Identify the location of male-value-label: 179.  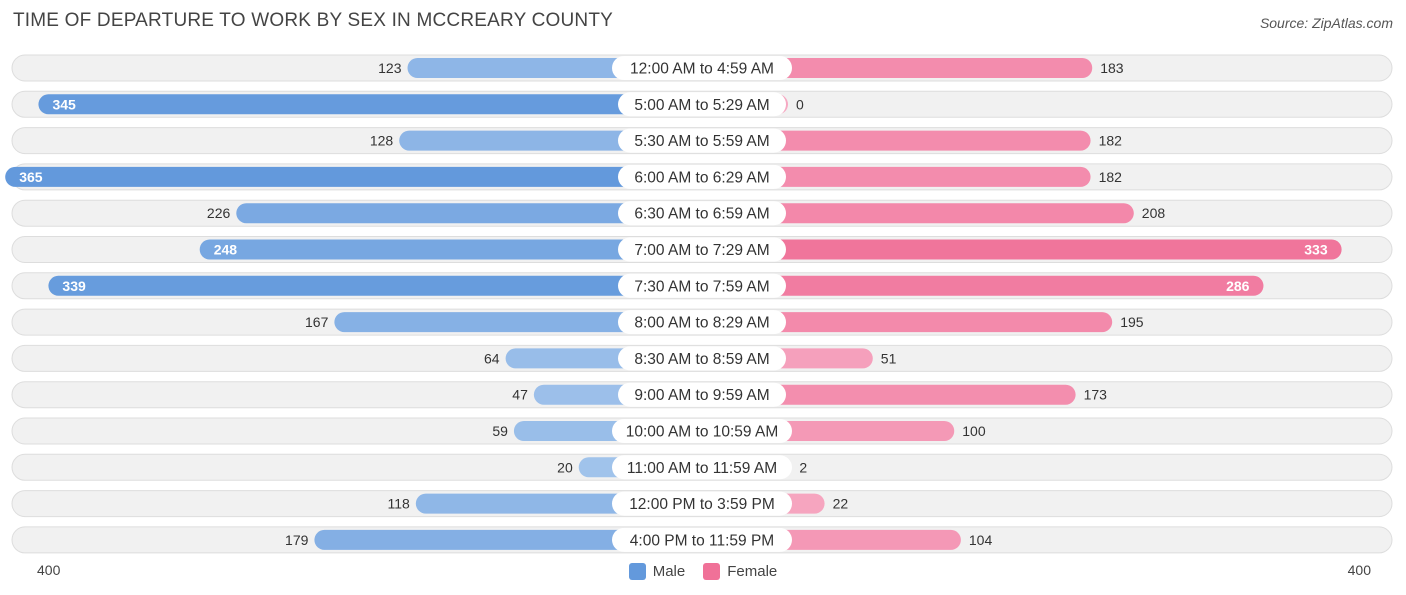
(297, 540).